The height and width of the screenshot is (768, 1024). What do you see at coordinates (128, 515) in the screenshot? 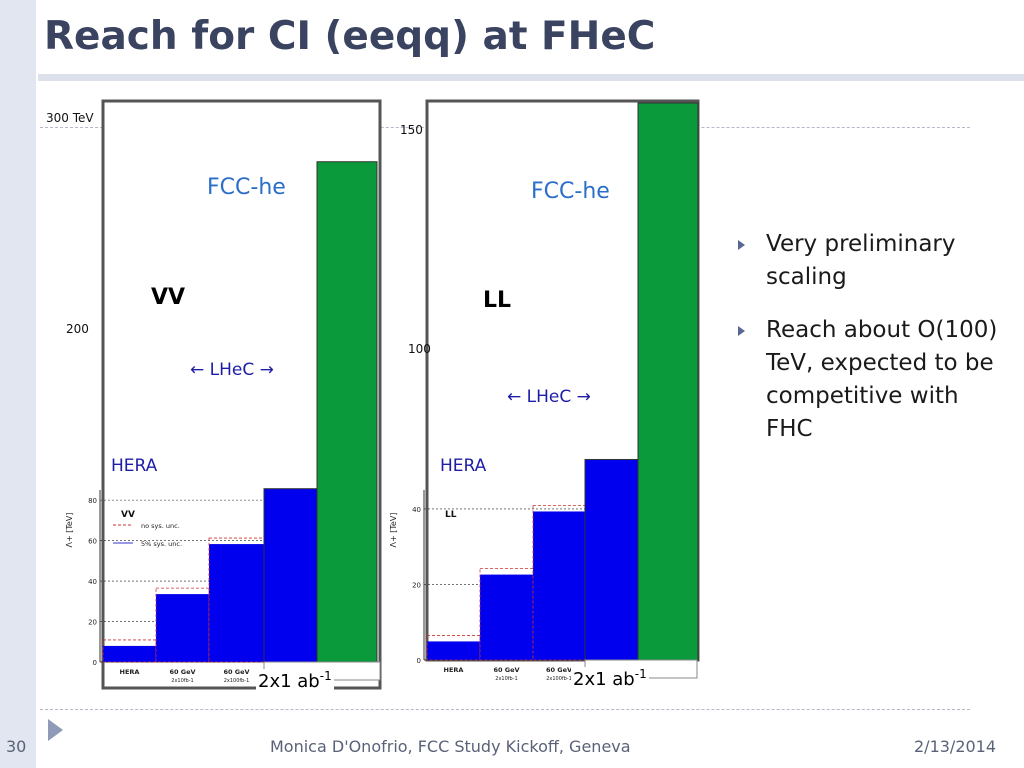
I see `inner-legend-title: VV` at bounding box center [128, 515].